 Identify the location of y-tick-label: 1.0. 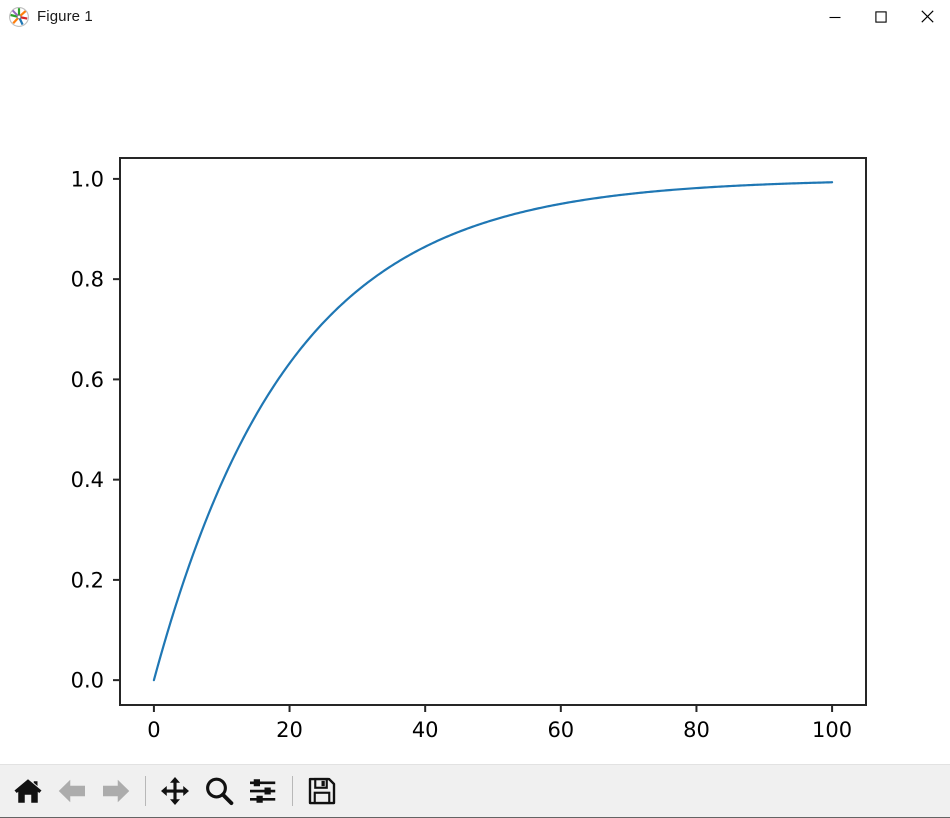
(87, 179).